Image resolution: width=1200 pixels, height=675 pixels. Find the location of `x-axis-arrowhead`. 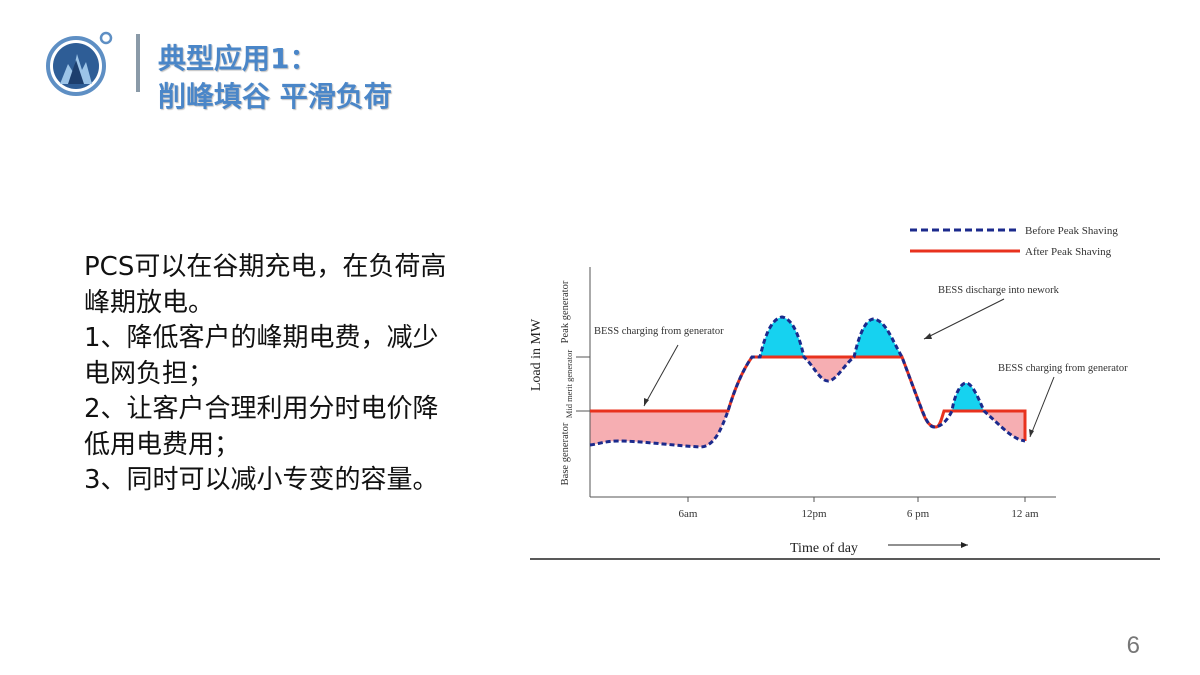

x-axis-arrowhead is located at coordinates (964, 545).